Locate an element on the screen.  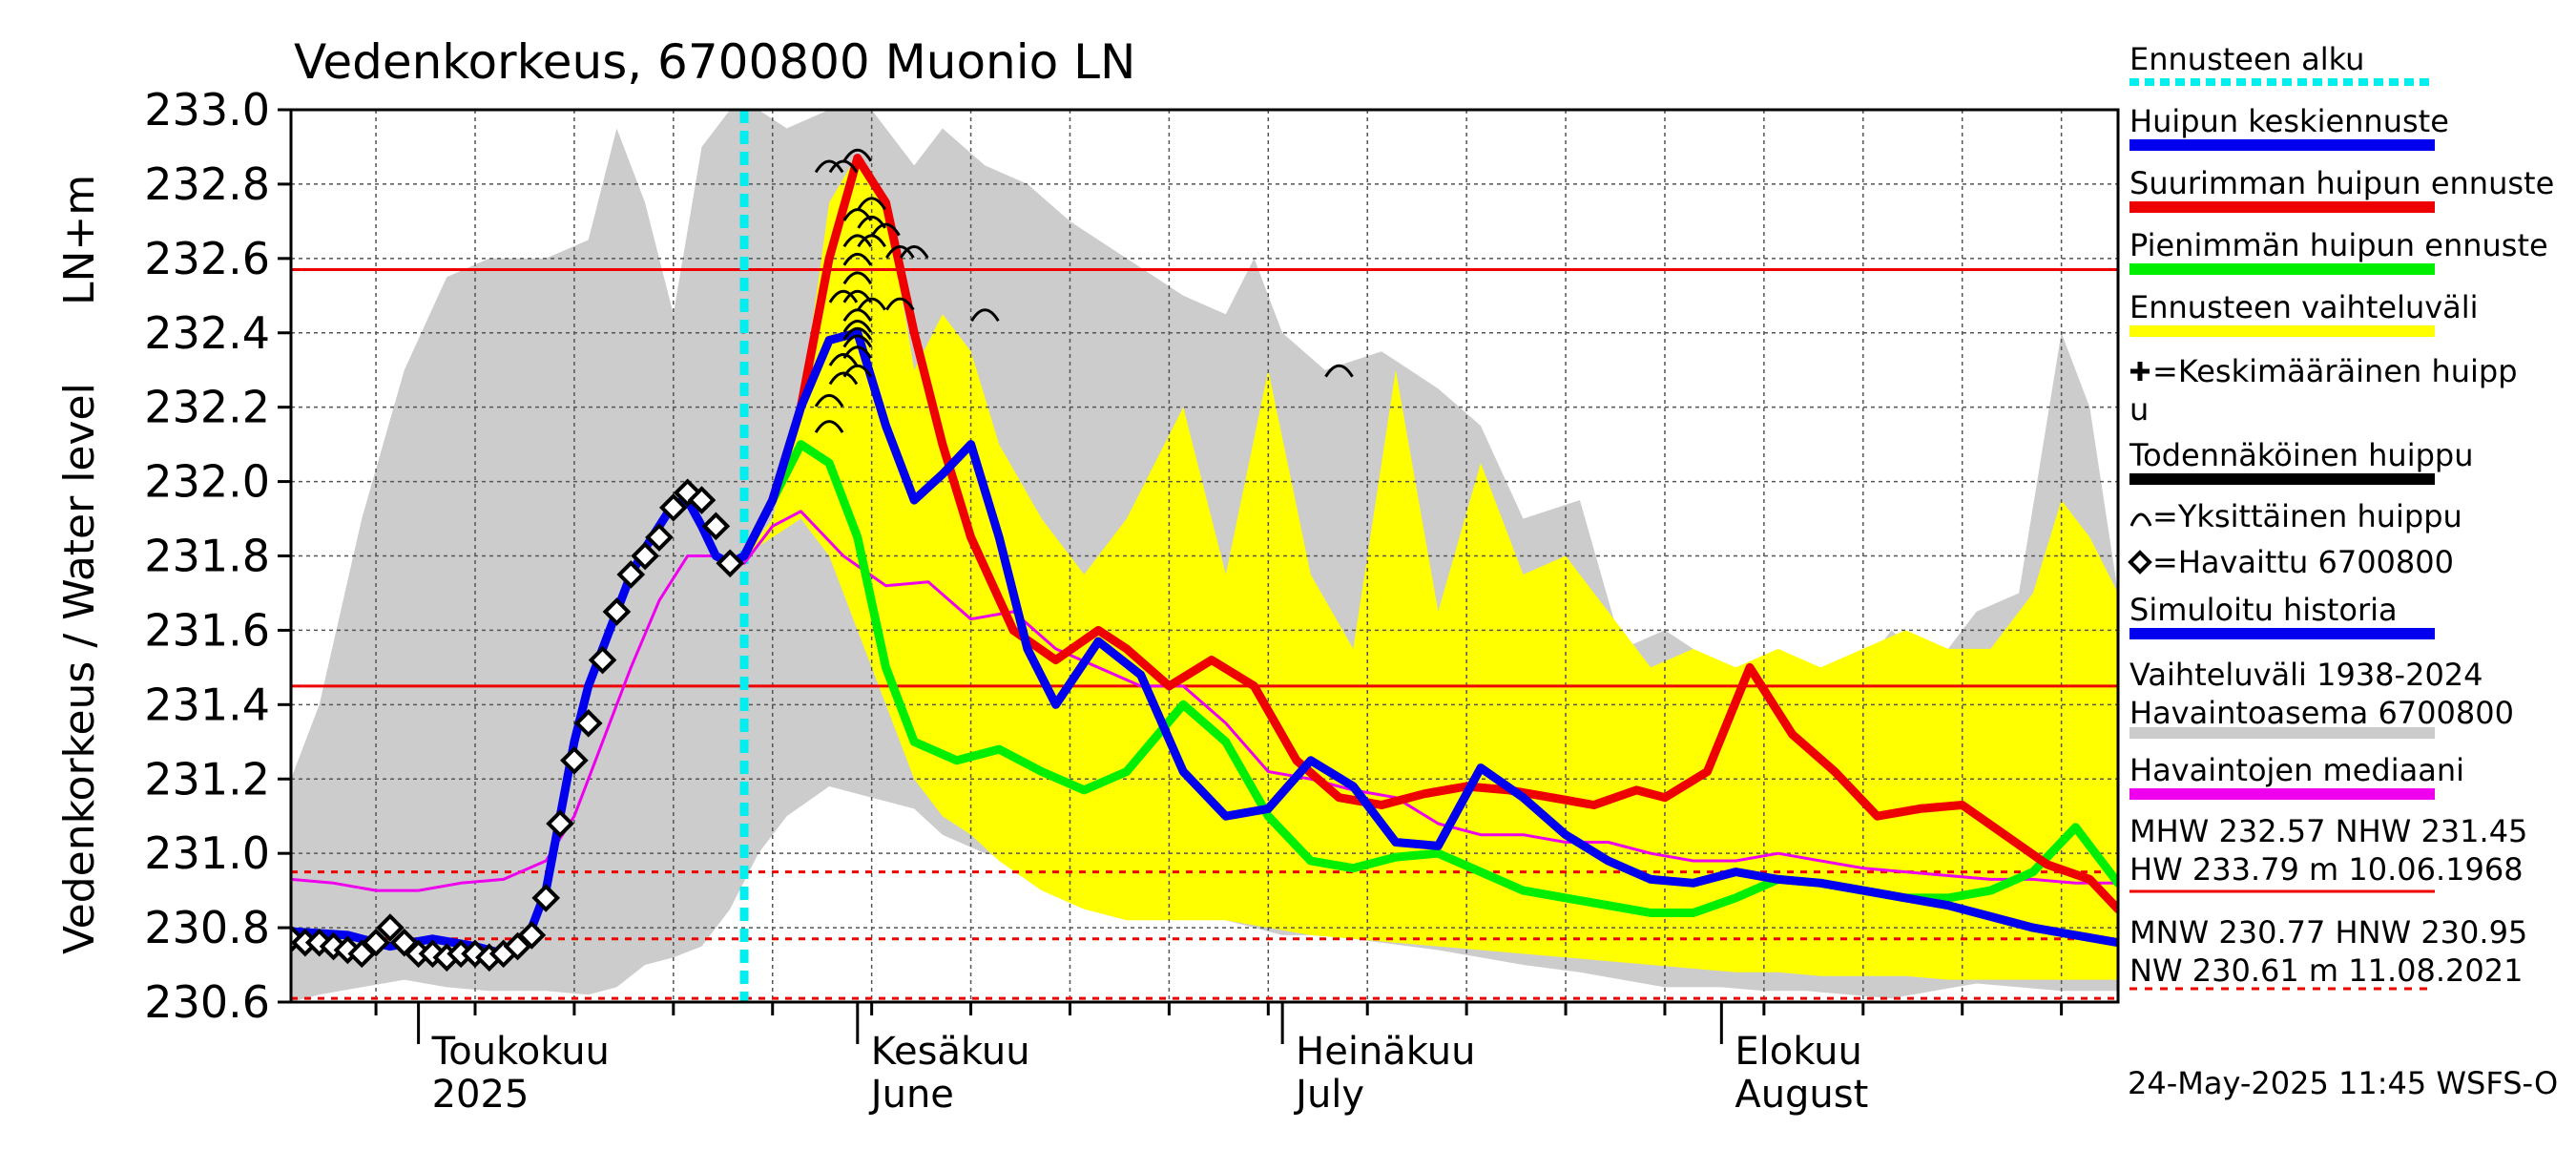
footer-timestamp: 24-May-2025 11:45 WSFS-O is located at coordinates (2343, 1083).